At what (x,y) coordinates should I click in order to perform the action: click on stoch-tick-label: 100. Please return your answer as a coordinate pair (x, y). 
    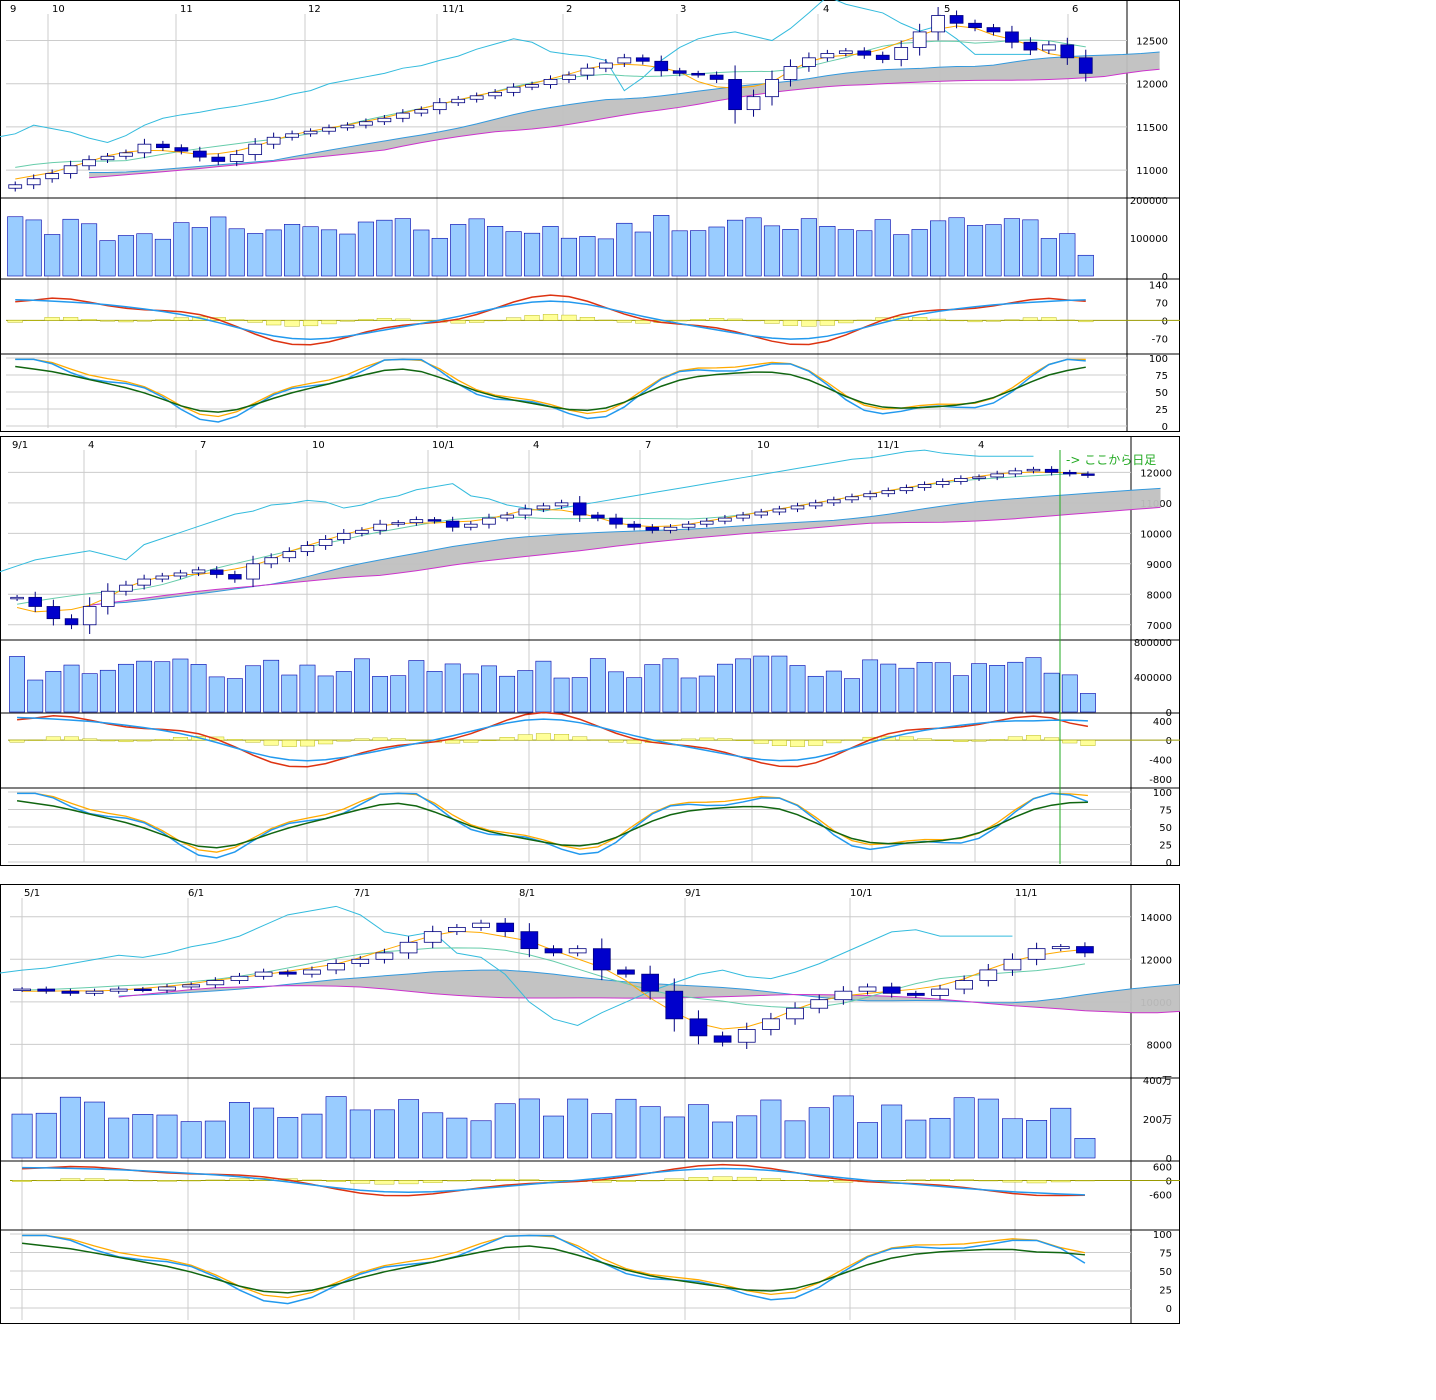
    Looking at the image, I should click on (1162, 1235).